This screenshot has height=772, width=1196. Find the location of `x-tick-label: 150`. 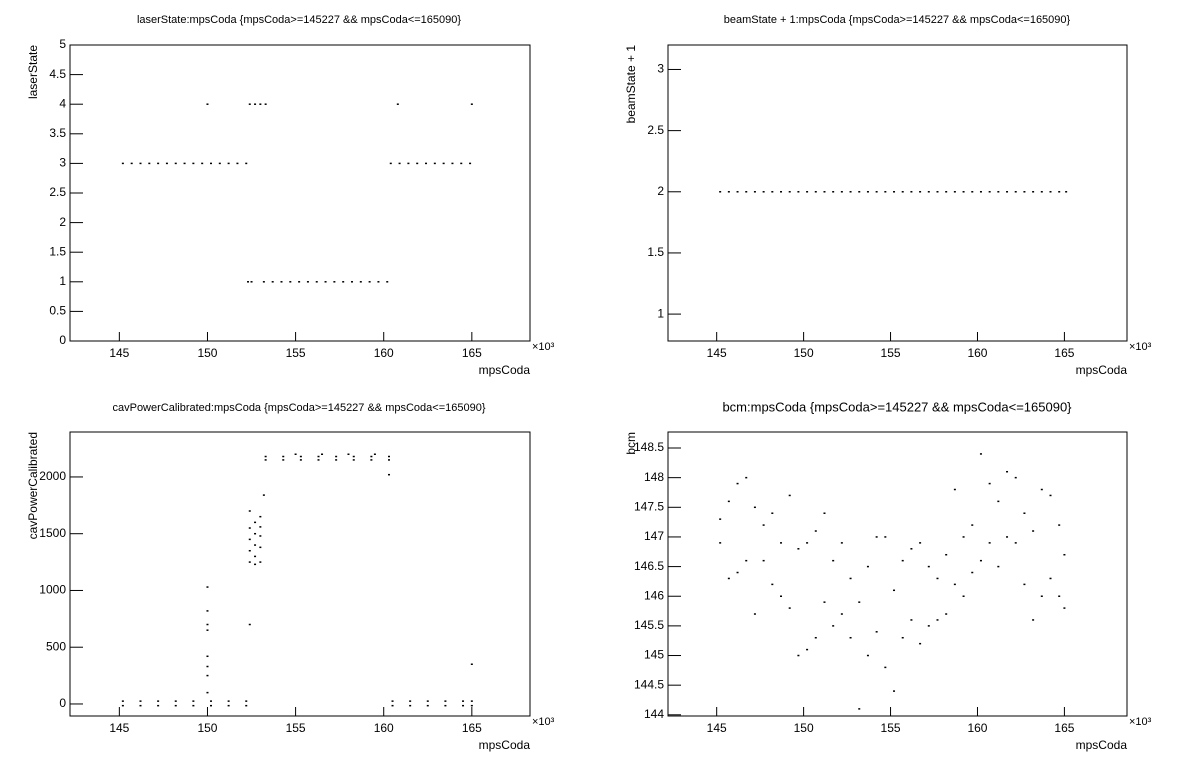

x-tick-label: 150 is located at coordinates (804, 728).